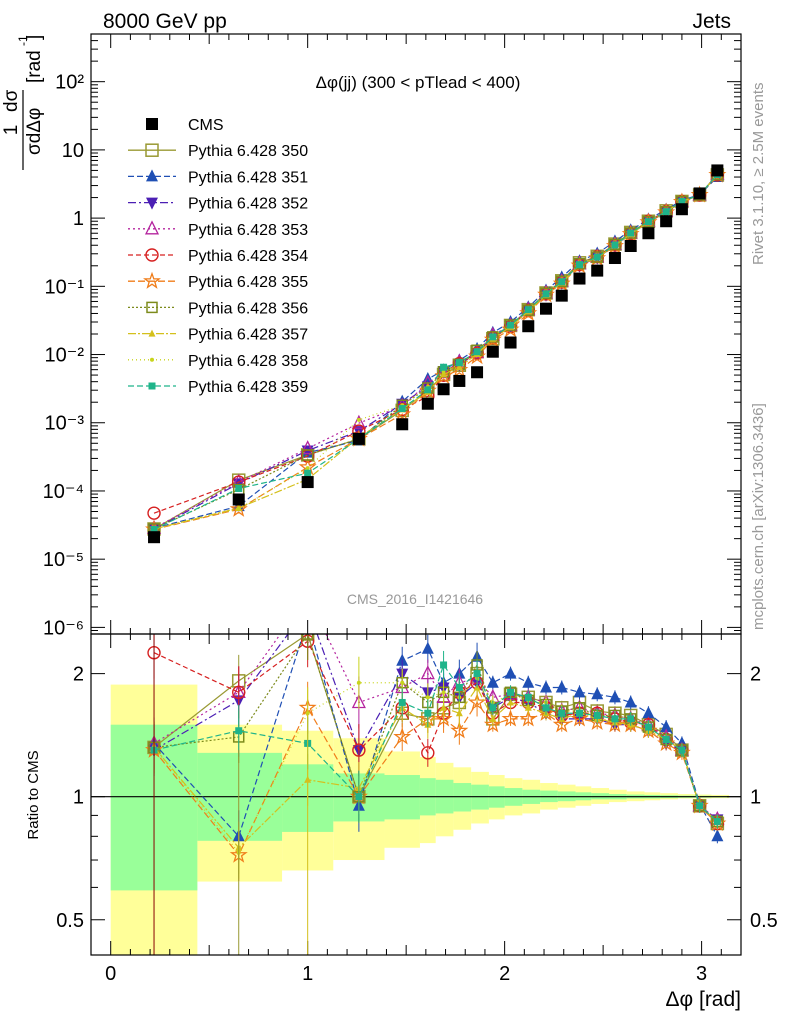  What do you see at coordinates (248, 335) in the screenshot?
I see `legend-label: Pythia 6.428 357` at bounding box center [248, 335].